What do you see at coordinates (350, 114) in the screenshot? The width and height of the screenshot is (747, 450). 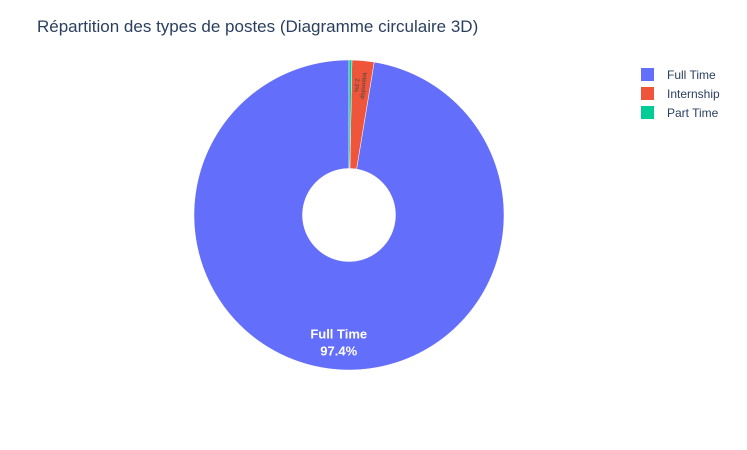 I see `slice-part-time` at bounding box center [350, 114].